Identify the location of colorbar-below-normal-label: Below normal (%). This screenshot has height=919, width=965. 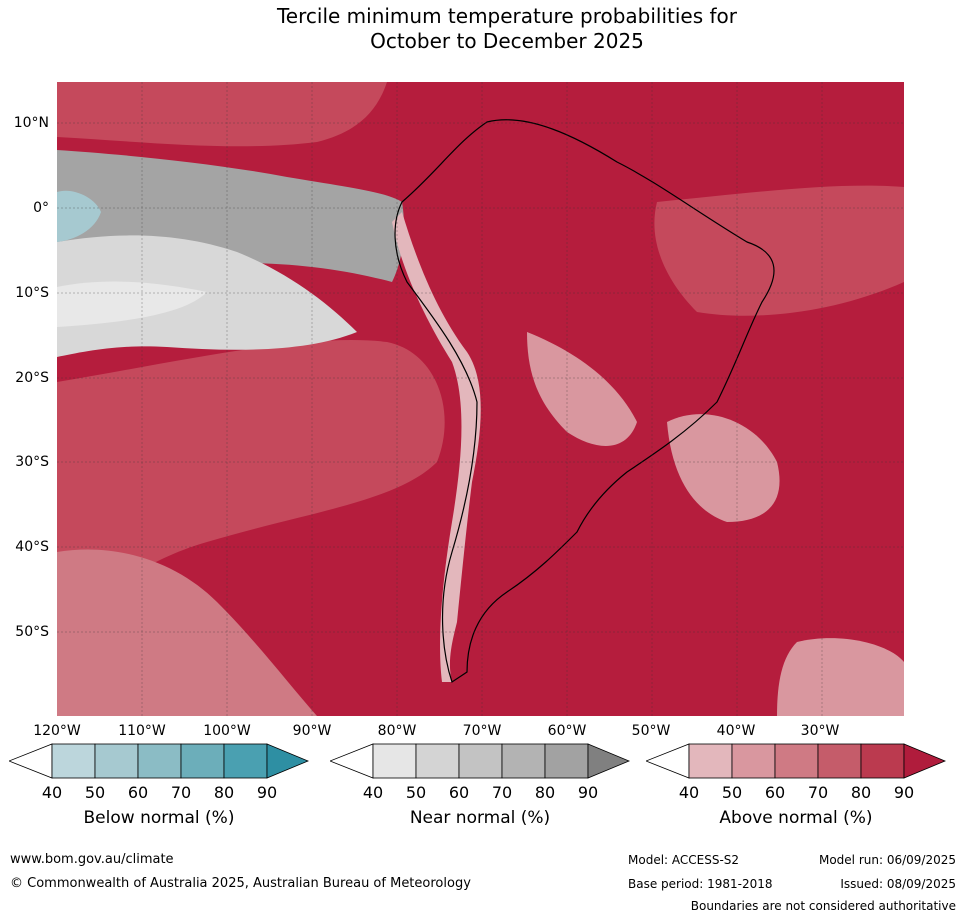
(159, 818).